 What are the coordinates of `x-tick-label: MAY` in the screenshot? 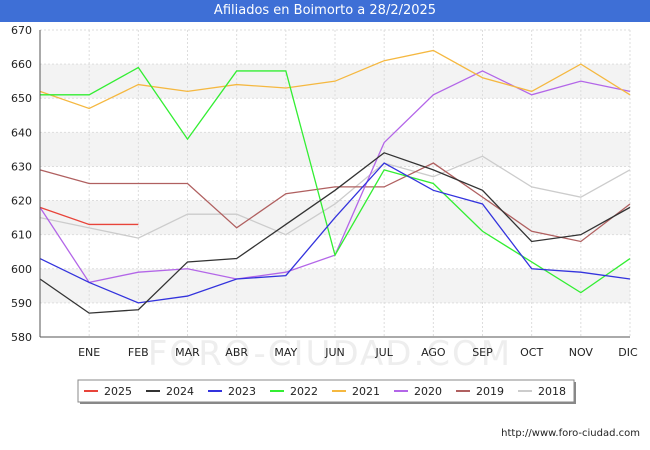 It's located at (285, 352).